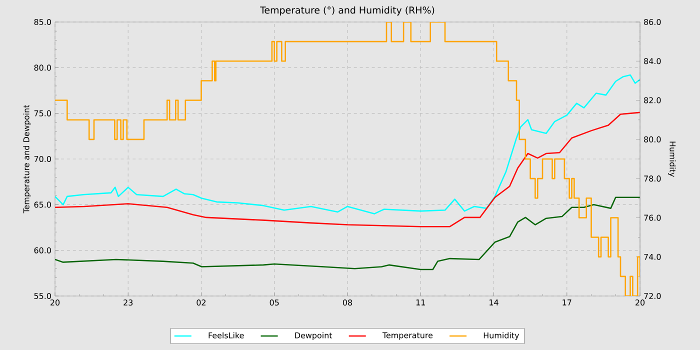  Describe the element at coordinates (347, 11) in the screenshot. I see `chart-title: Temperature (°) and Humidity (RH%)` at that location.